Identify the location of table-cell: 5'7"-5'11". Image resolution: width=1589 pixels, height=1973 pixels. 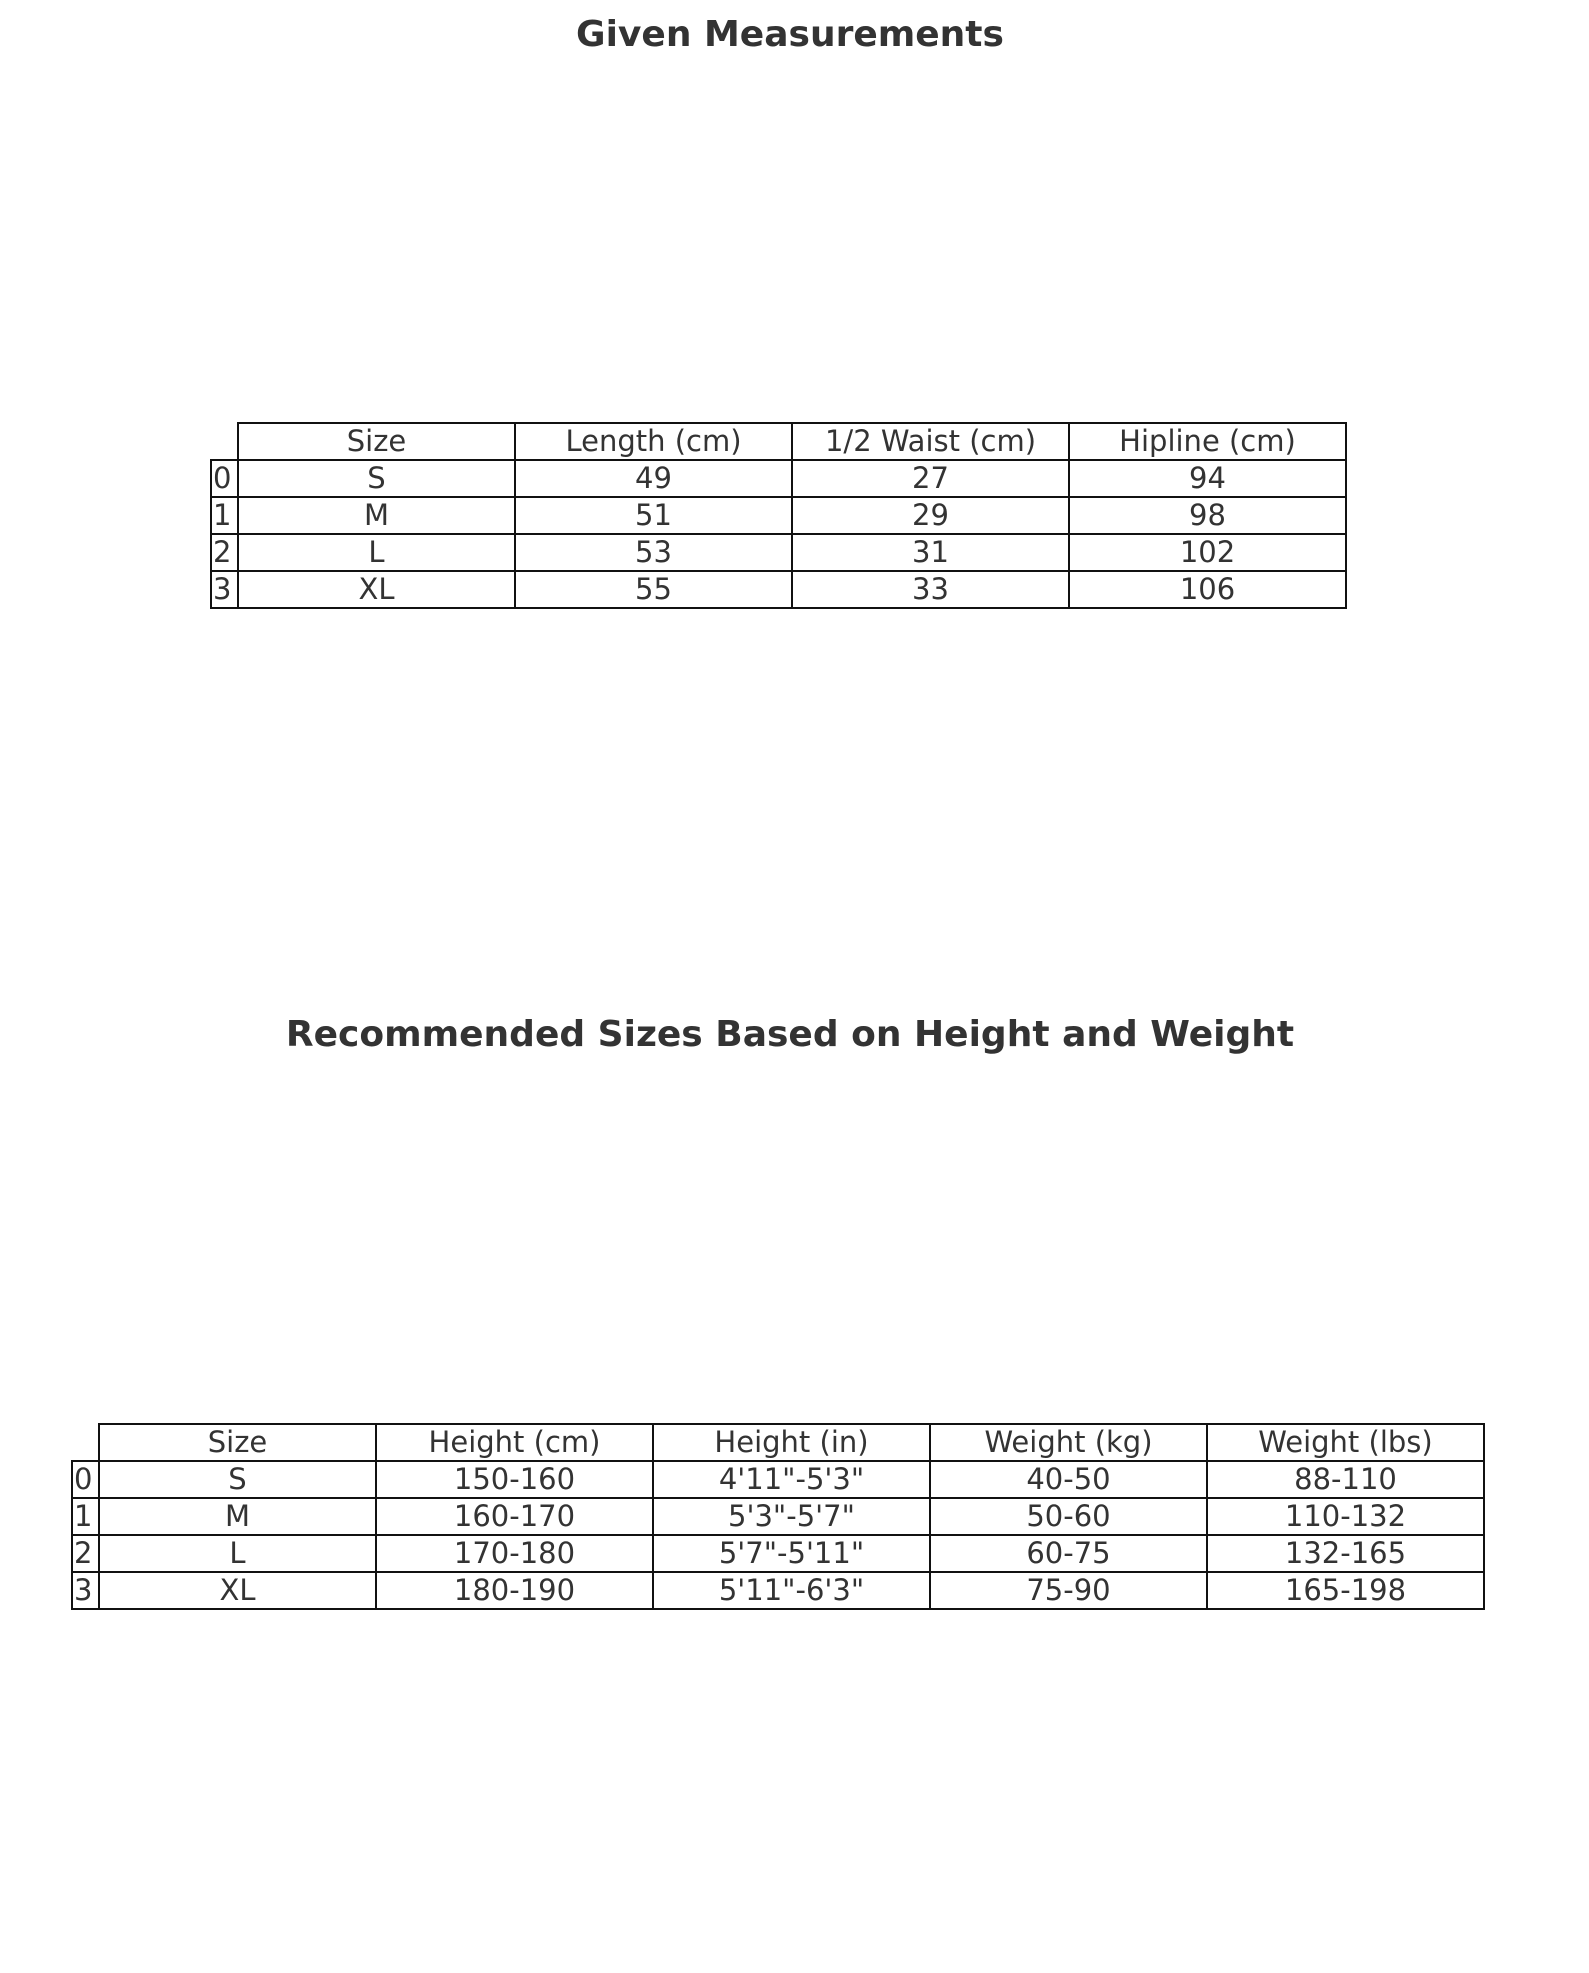
(791, 1553).